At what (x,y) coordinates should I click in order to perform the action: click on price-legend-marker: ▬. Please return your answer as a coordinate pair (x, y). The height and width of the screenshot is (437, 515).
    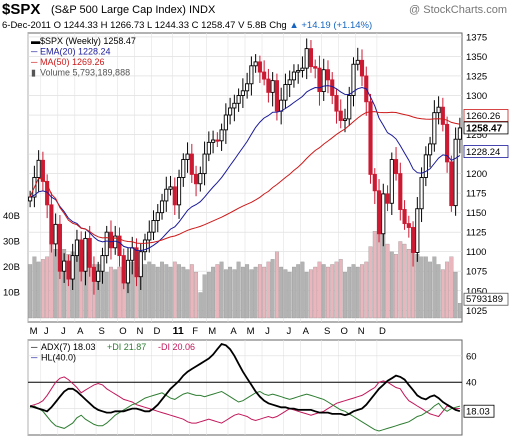
    Looking at the image, I should click on (35, 41).